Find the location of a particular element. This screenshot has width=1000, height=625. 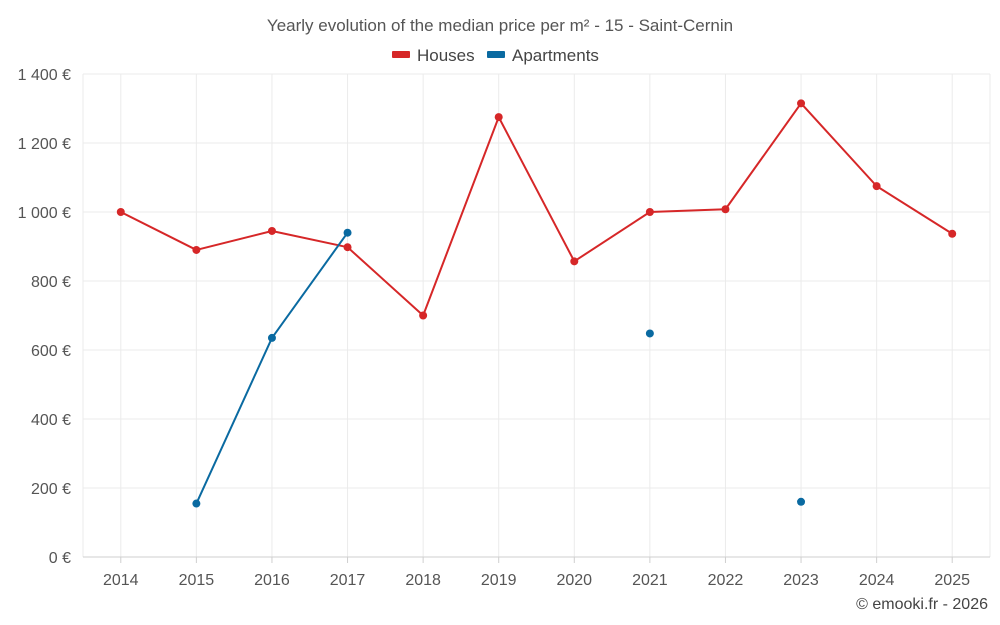

data-point-apartments-2015 is located at coordinates (196, 503).